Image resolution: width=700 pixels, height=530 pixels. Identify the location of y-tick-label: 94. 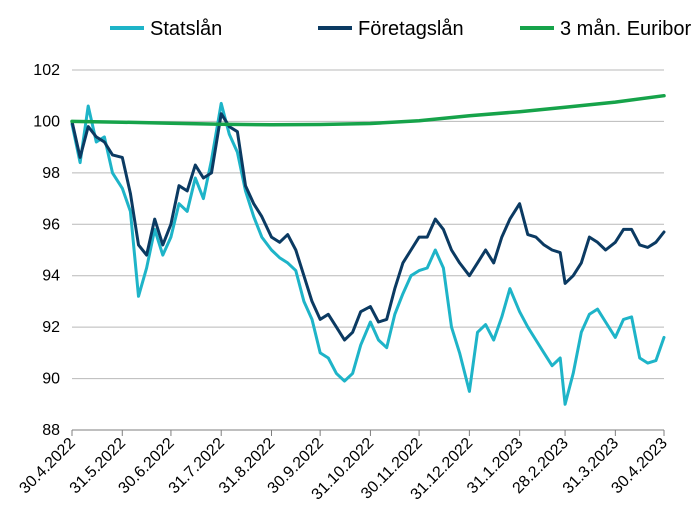
(51, 276).